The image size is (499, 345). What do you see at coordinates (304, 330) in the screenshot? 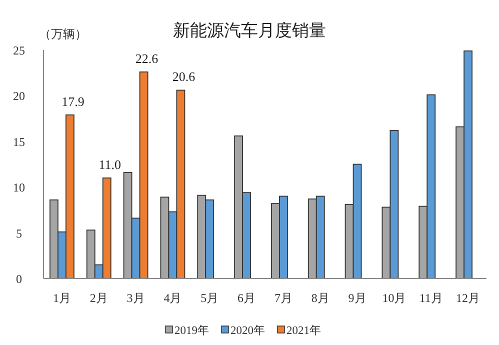
I see `legend-label: 2021年` at bounding box center [304, 330].